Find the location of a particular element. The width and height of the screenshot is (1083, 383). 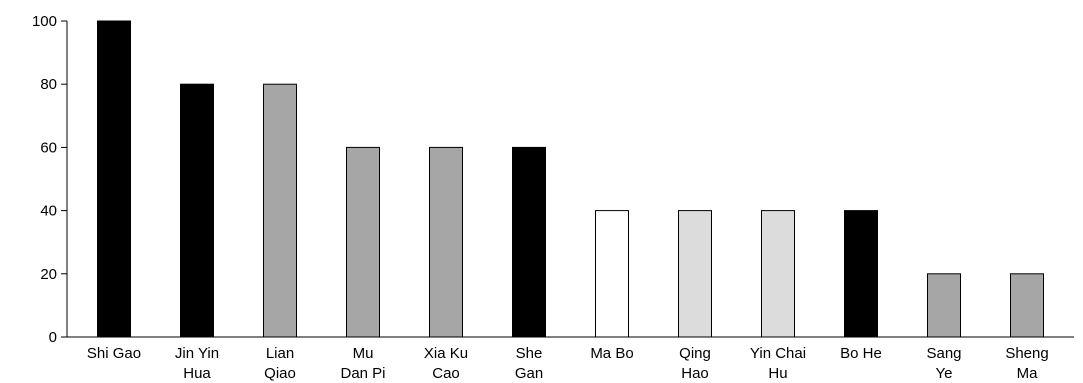

x-category-label: Sheng Ma is located at coordinates (1026, 363).